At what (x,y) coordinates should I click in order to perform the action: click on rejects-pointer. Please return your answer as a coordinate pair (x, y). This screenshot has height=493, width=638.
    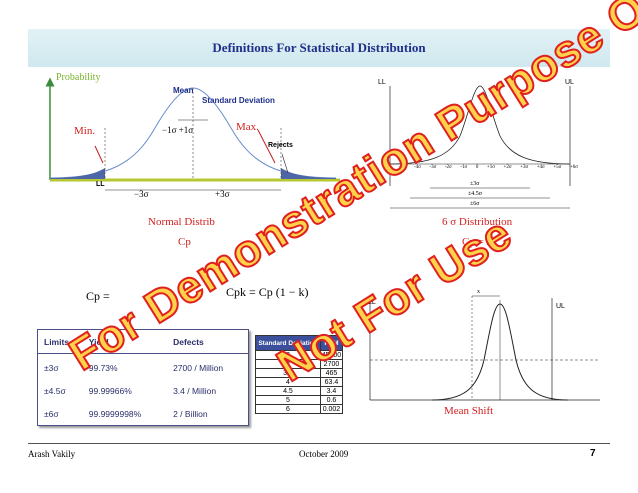
    Looking at the image, I should click on (285, 163).